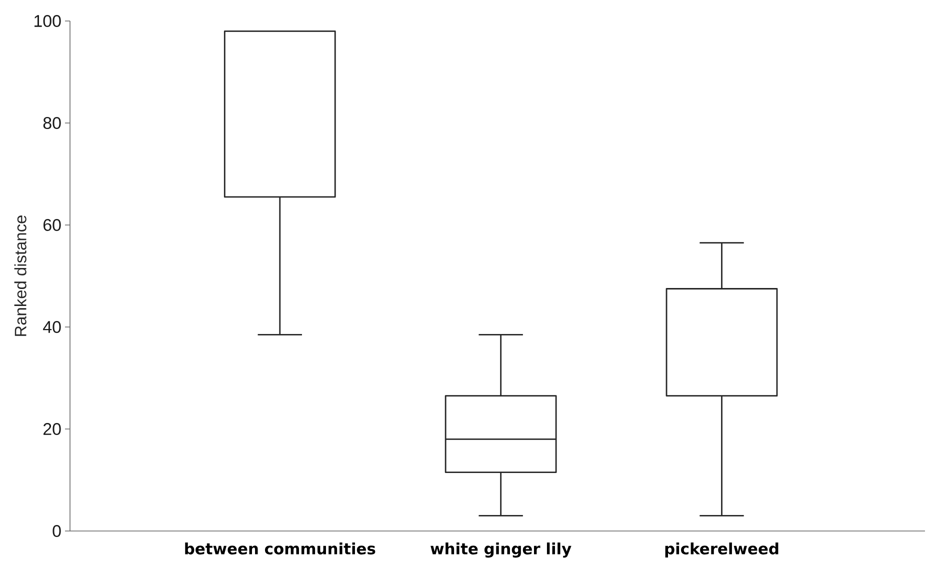 The height and width of the screenshot is (564, 933). What do you see at coordinates (47, 20) in the screenshot?
I see `y-tick-label: 100` at bounding box center [47, 20].